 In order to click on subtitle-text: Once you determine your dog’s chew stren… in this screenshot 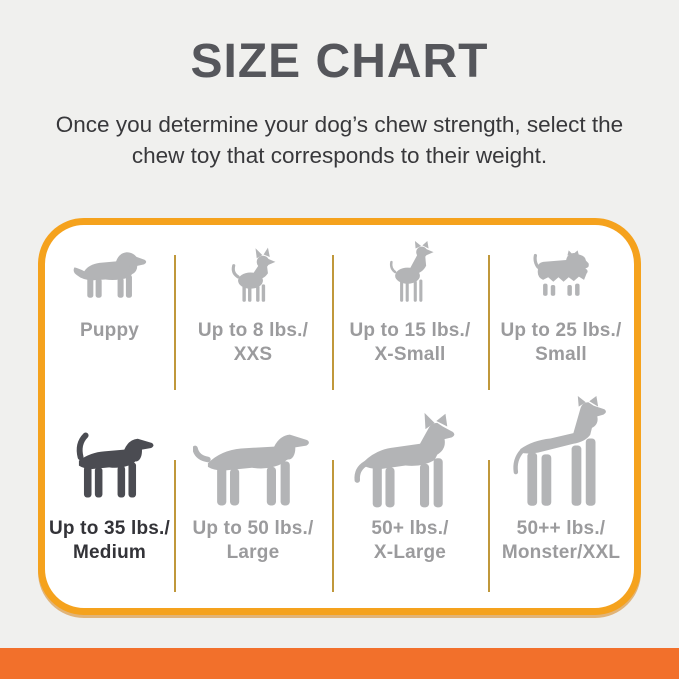, I will do `click(339, 140)`.